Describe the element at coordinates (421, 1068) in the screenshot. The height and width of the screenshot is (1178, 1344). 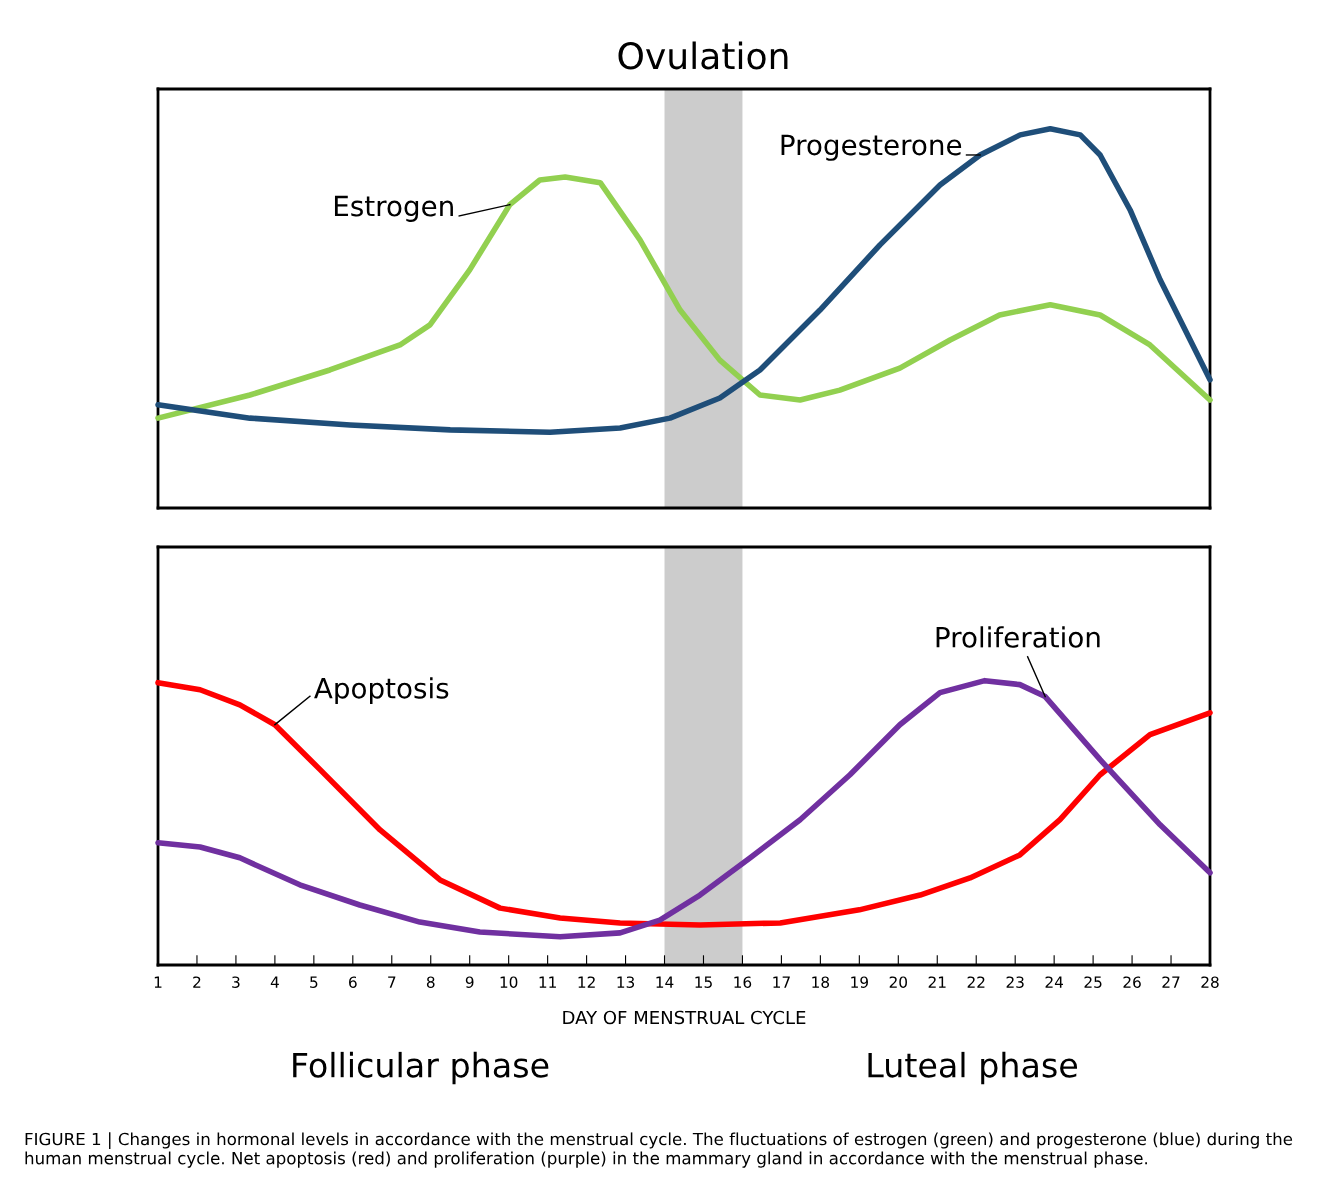
I see `text: Follicular phase` at that location.